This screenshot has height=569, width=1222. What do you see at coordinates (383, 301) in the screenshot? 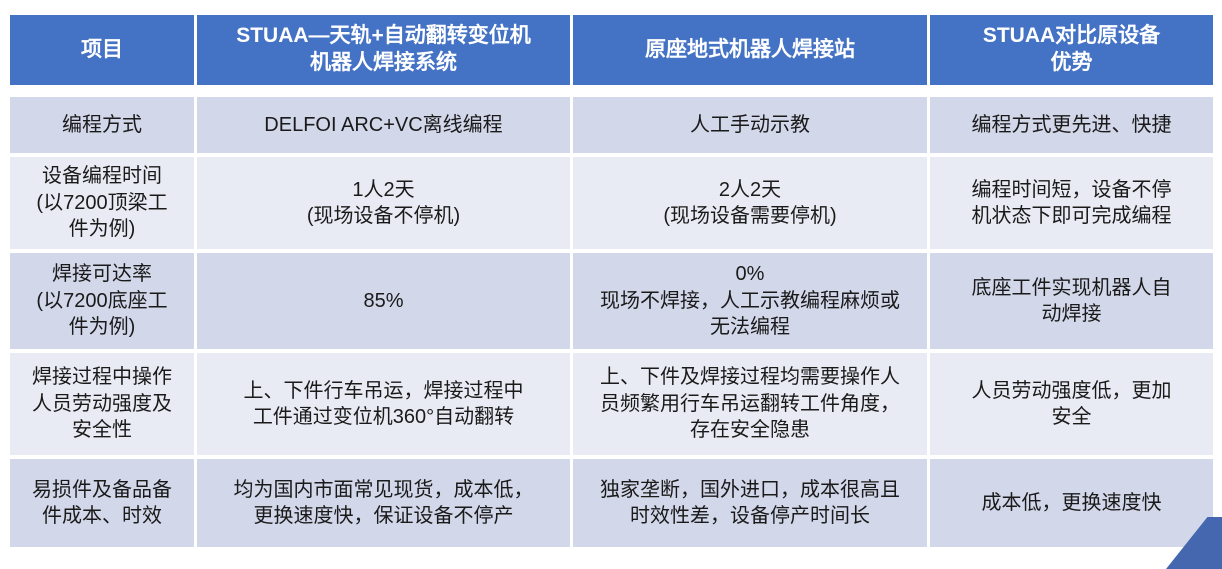
I see `weld-reachability-stuaa: 85%` at bounding box center [383, 301].